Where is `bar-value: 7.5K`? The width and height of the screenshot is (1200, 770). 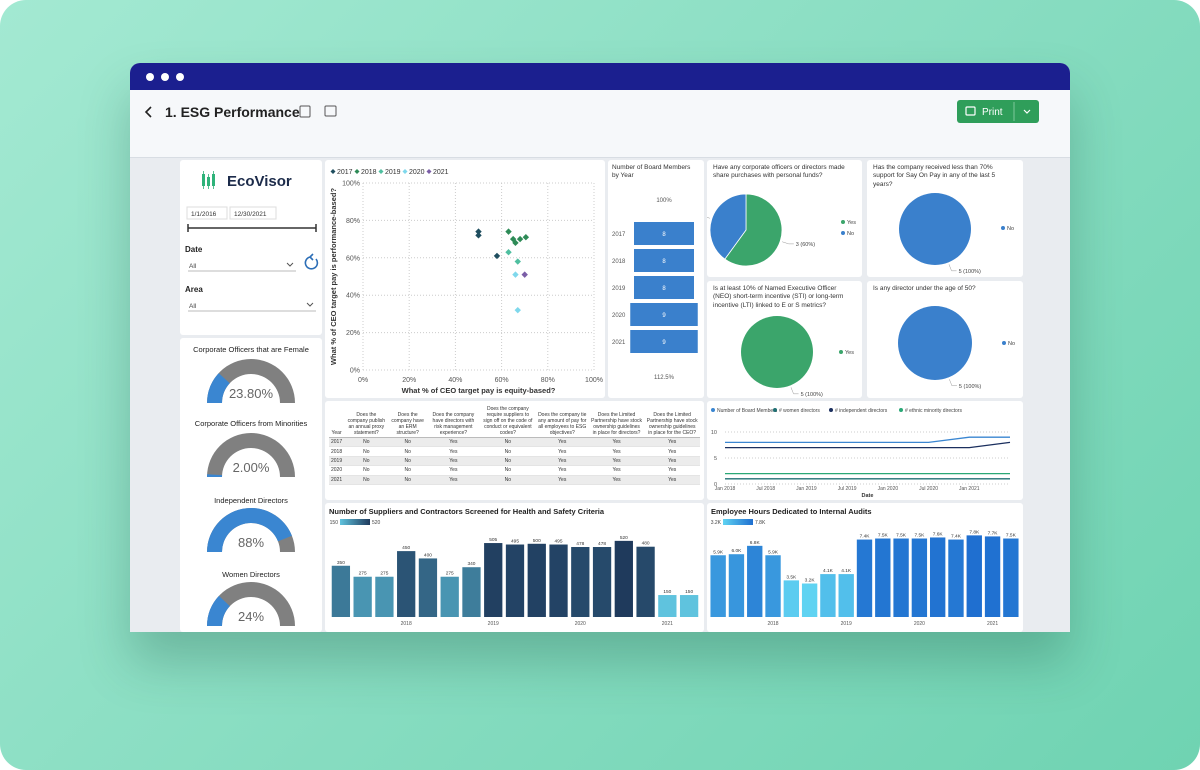 bar-value: 7.5K is located at coordinates (1011, 536).